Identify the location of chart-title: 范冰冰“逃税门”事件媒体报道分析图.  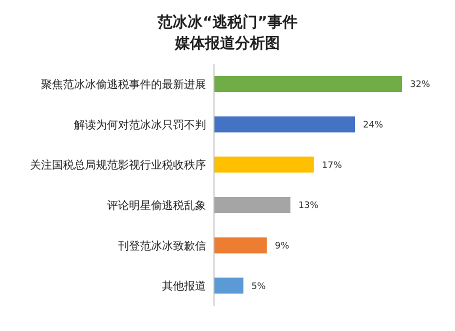
(227, 33).